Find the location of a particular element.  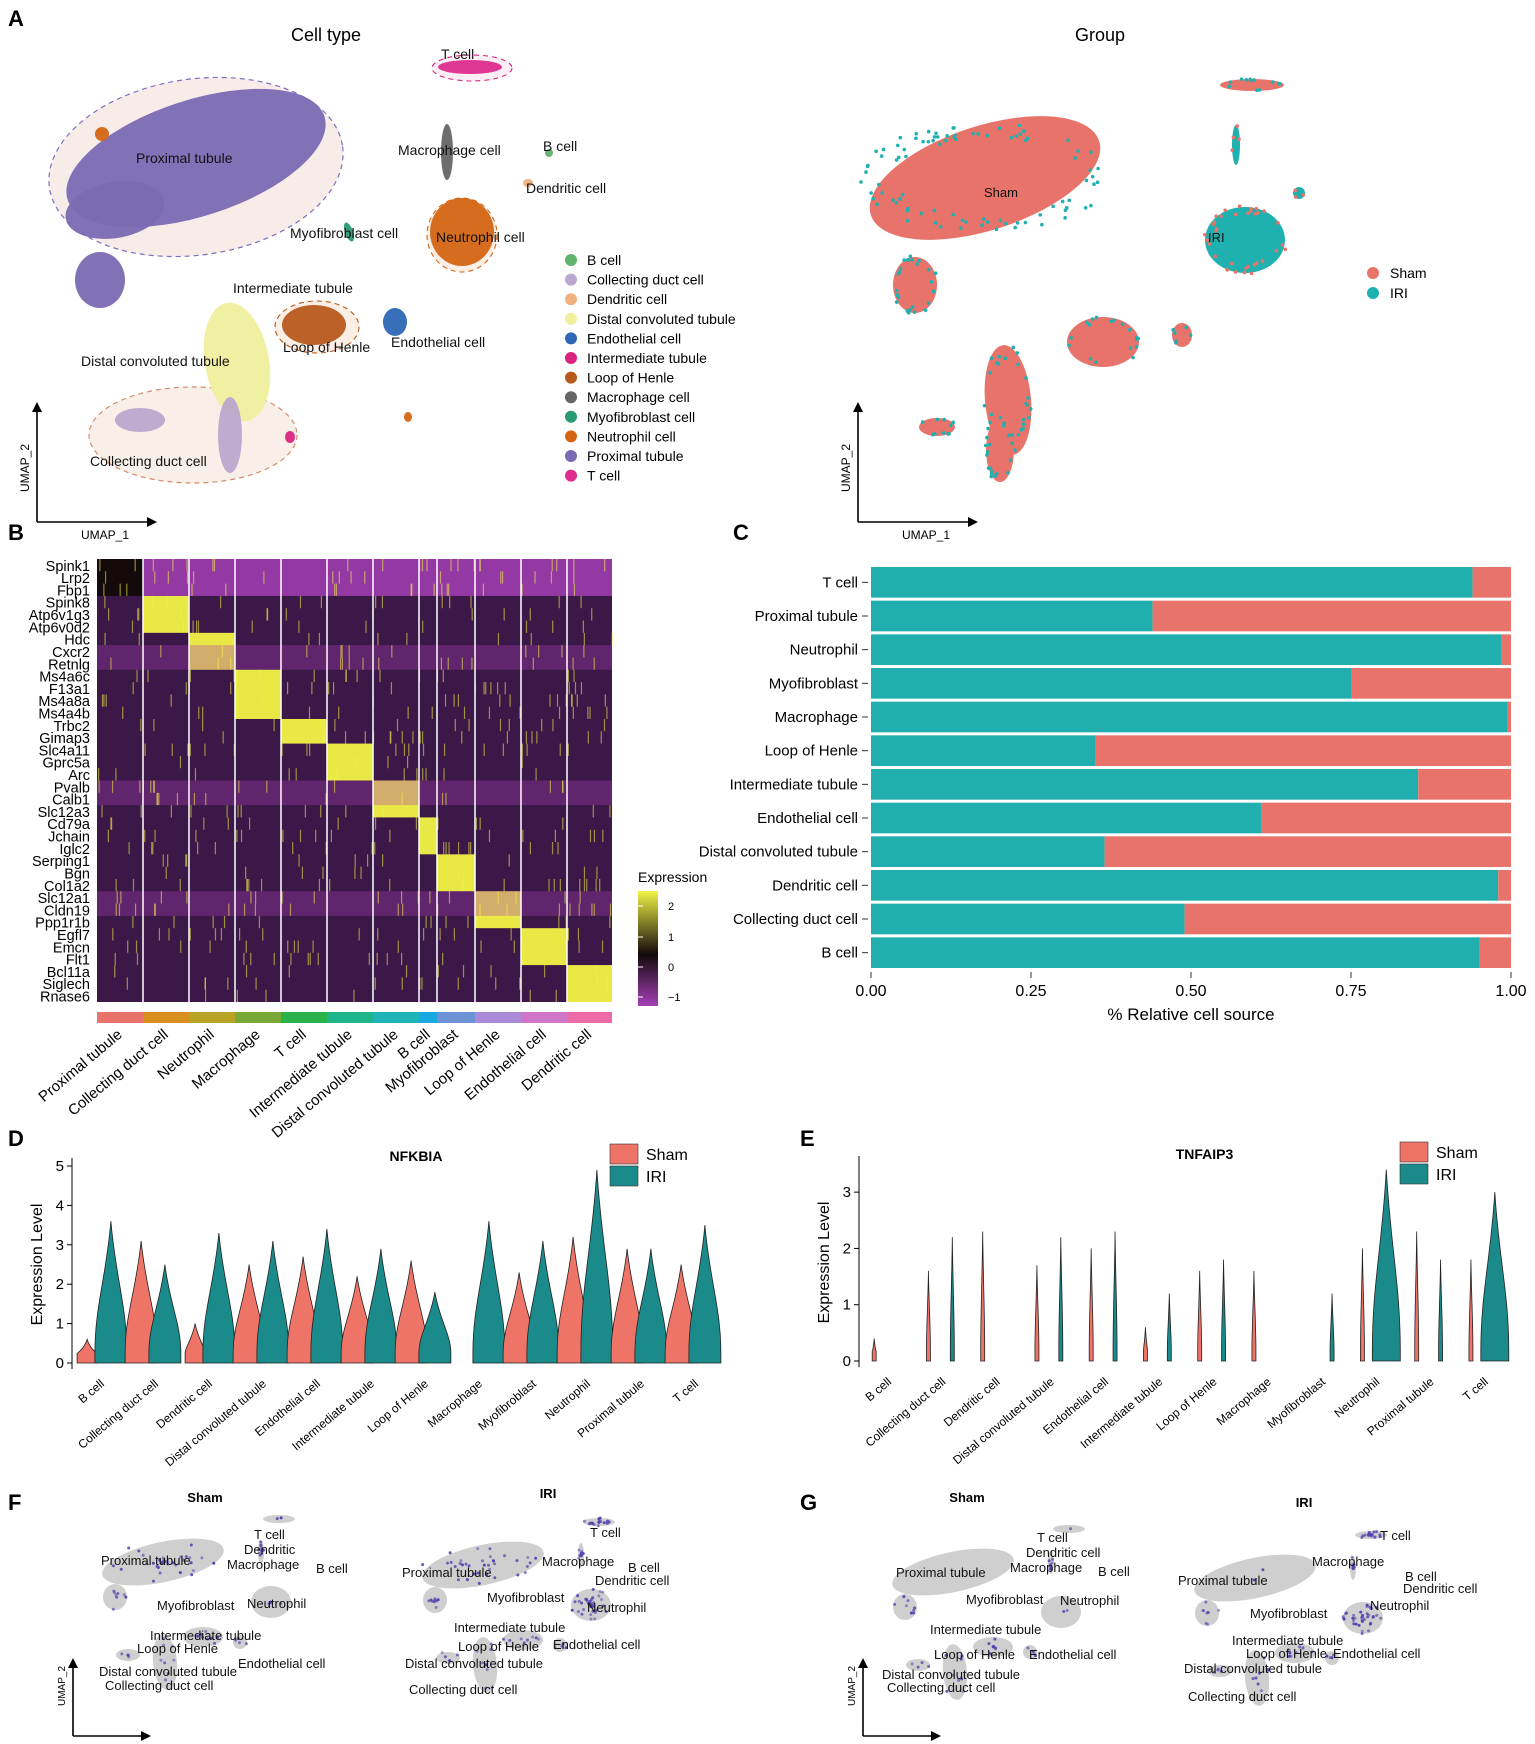

group-iri-main-point is located at coordinates (1278, 223).